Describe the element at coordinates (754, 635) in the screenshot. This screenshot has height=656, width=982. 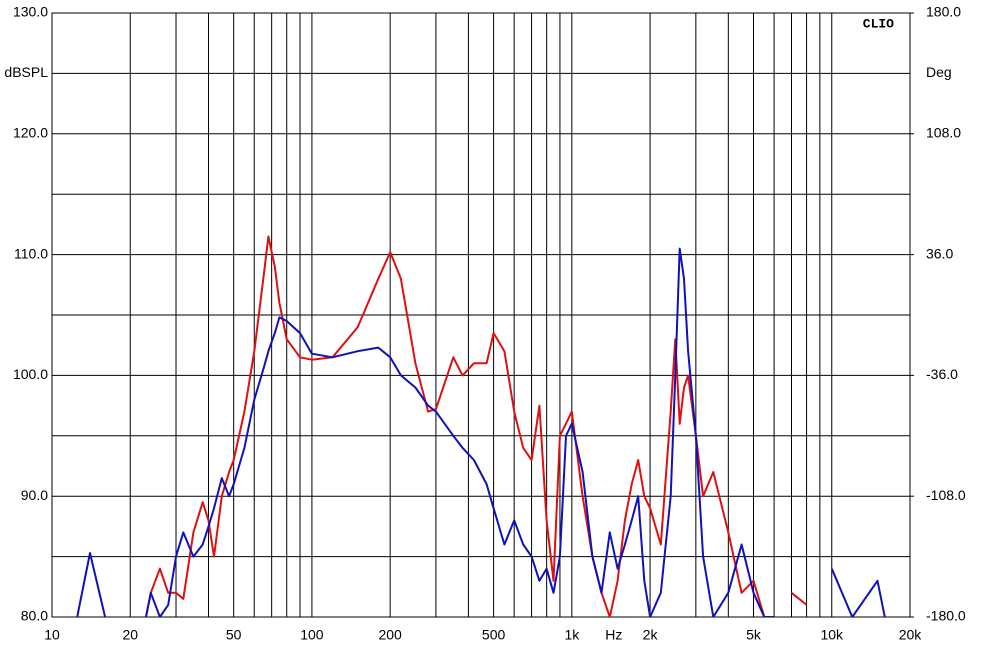
I see `x-tick-label: 5k` at that location.